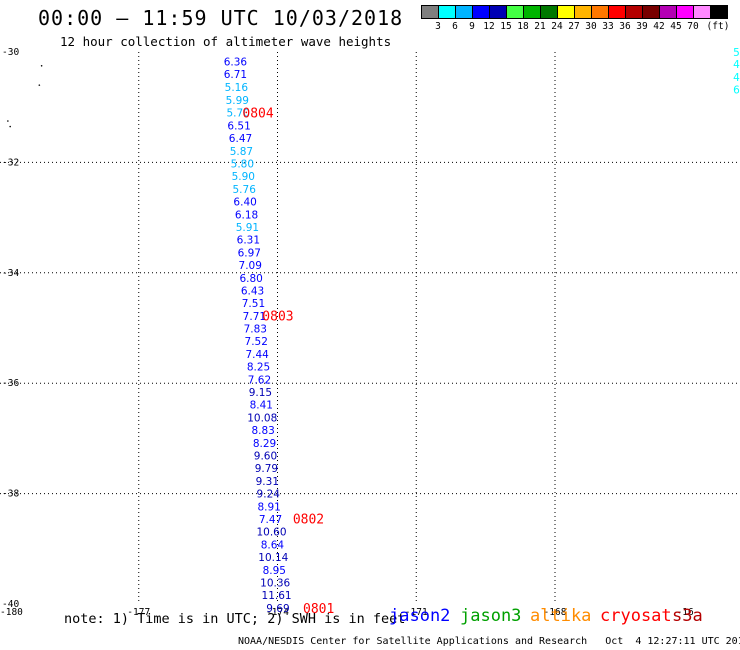 The height and width of the screenshot is (650, 740). I want to click on x-tick-label: -171, so click(416, 612).